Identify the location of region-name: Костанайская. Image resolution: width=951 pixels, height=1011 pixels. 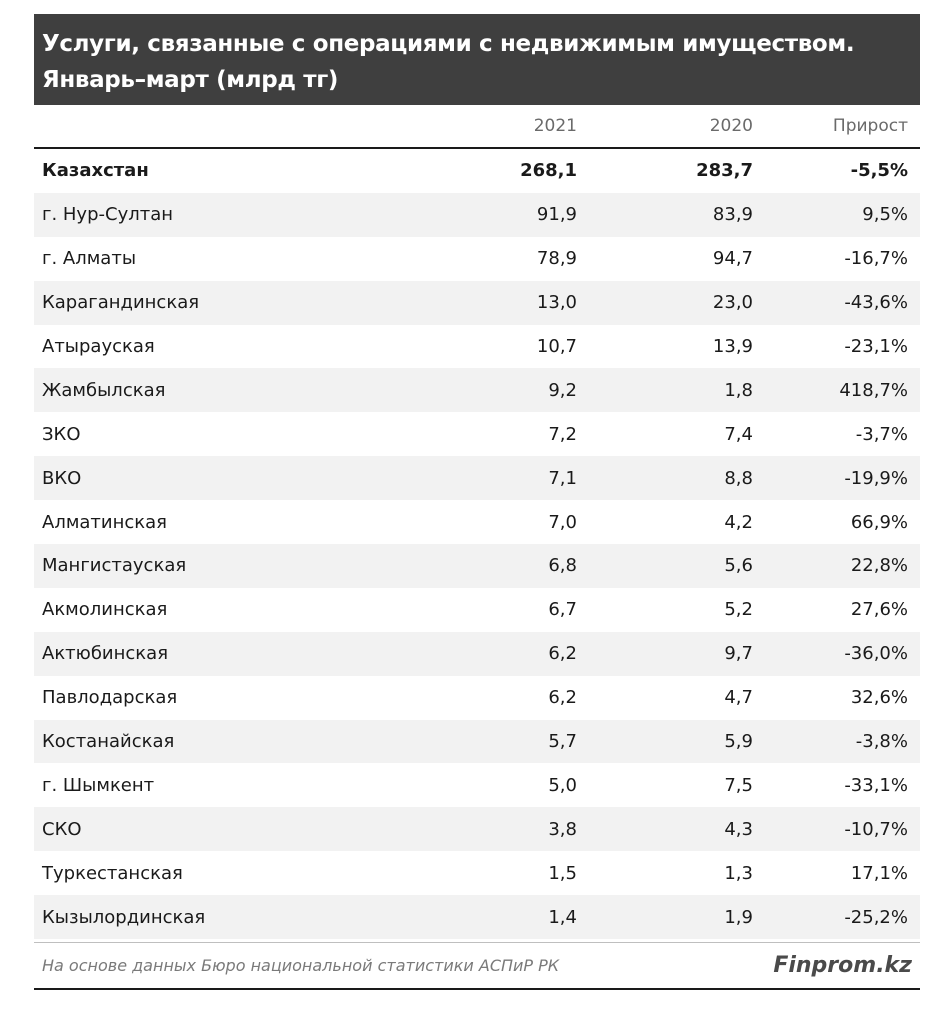
(108, 742).